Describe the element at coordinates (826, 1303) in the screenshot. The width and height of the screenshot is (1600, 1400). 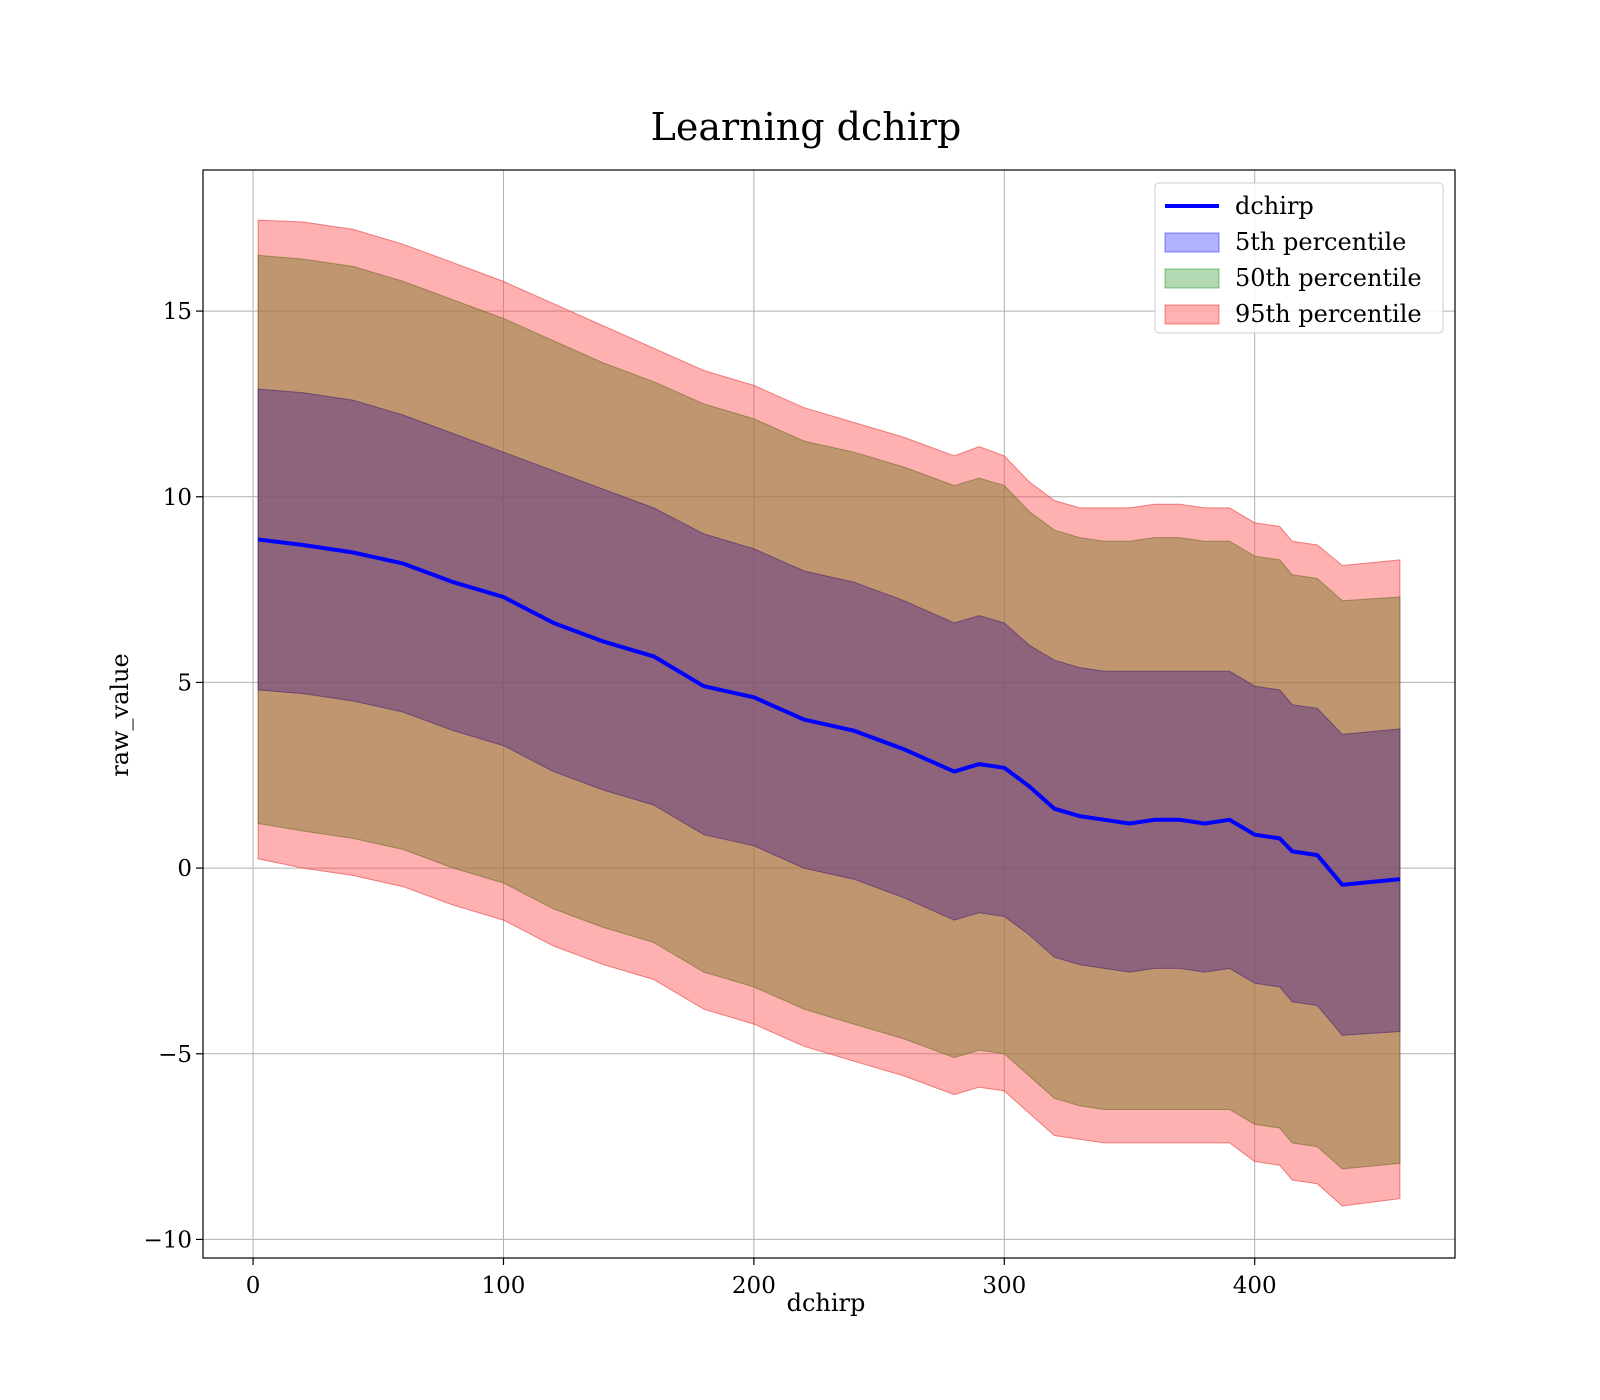
I see `x-axis-label: dchirp` at that location.